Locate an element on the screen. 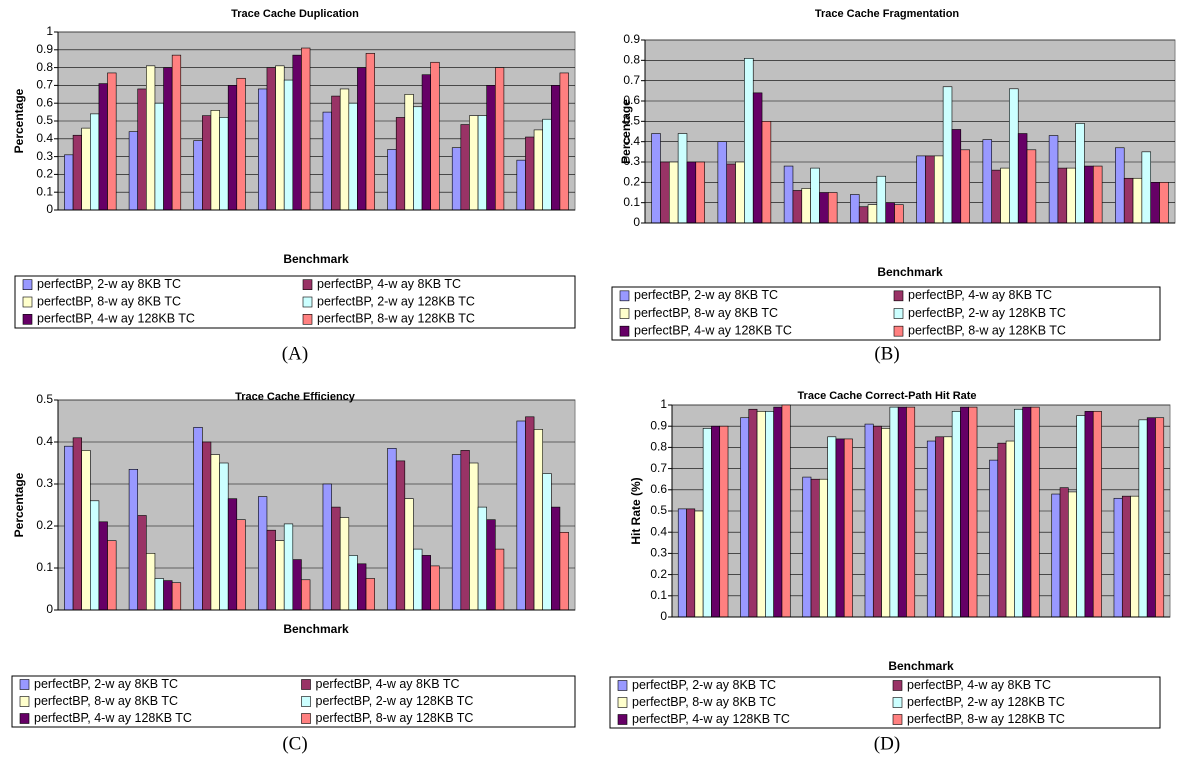 The width and height of the screenshot is (1185, 763). y-tick-label: 0.8 is located at coordinates (658, 447).